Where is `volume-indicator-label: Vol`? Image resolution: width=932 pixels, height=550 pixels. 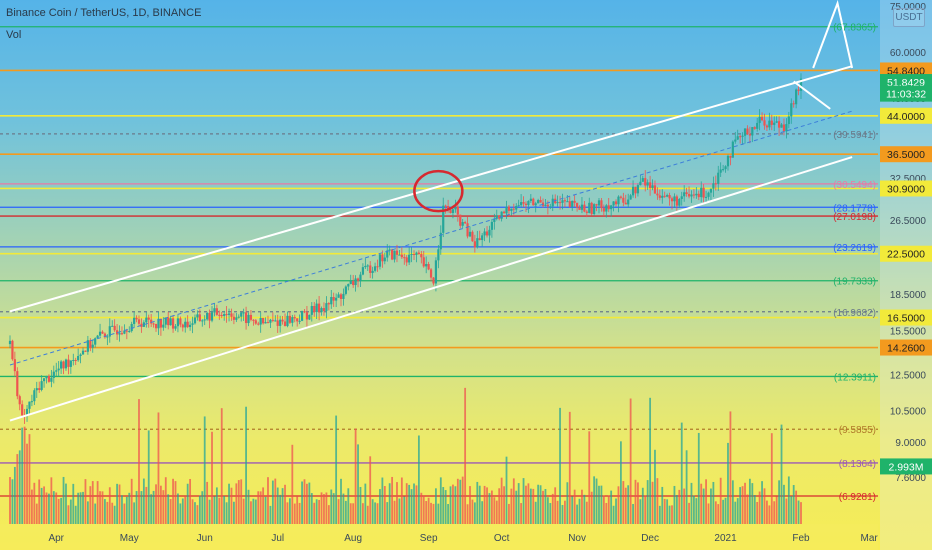
volume-indicator-label: Vol is located at coordinates (14, 35).